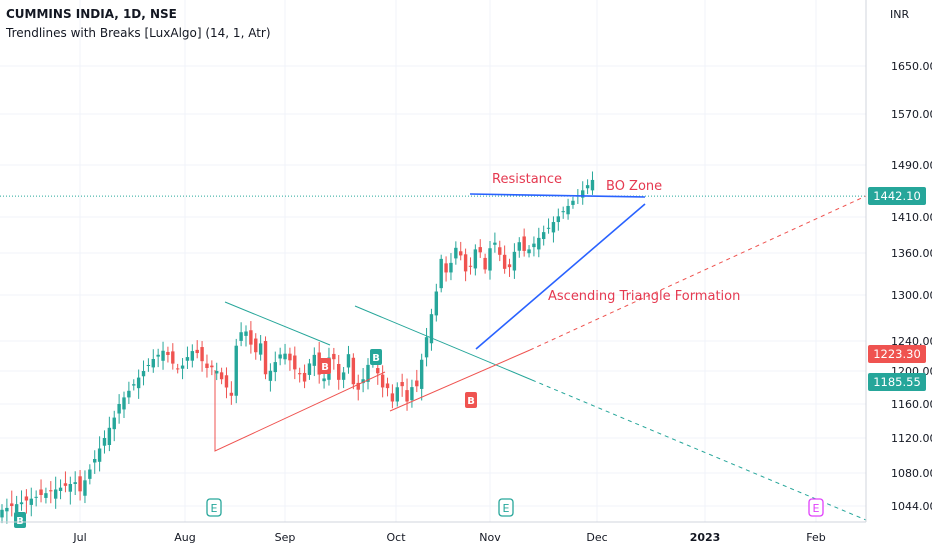 The image size is (932, 550). I want to click on annotation-label: Ascending Triangle Formation, so click(644, 296).